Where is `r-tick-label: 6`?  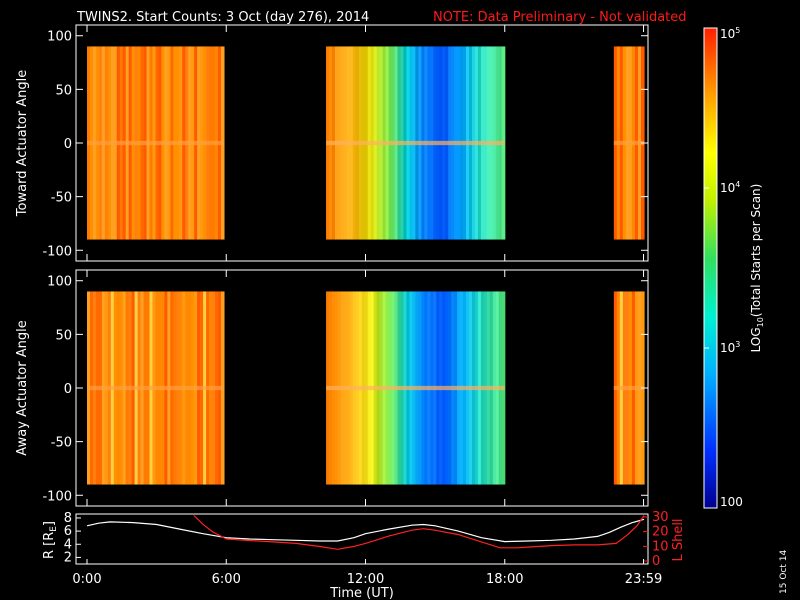 r-tick-label: 6 is located at coordinates (68, 531).